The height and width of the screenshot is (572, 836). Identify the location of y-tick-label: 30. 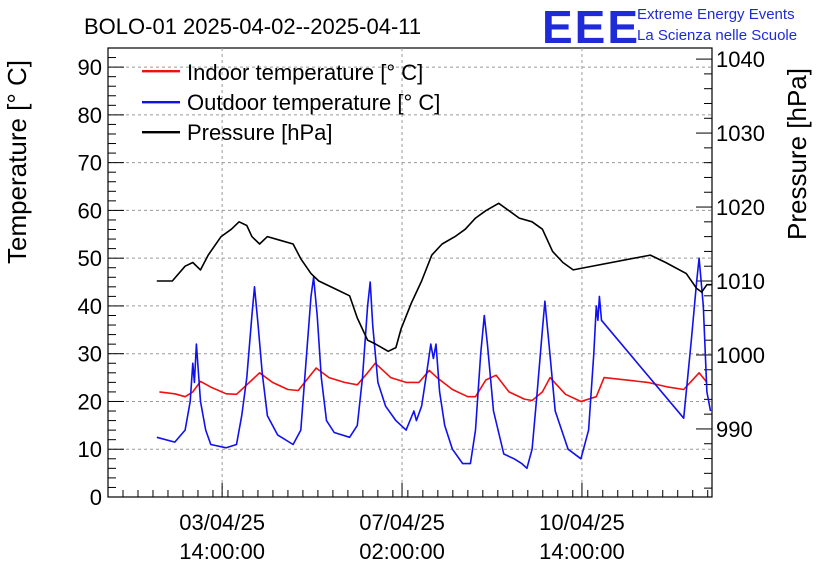
(90, 354).